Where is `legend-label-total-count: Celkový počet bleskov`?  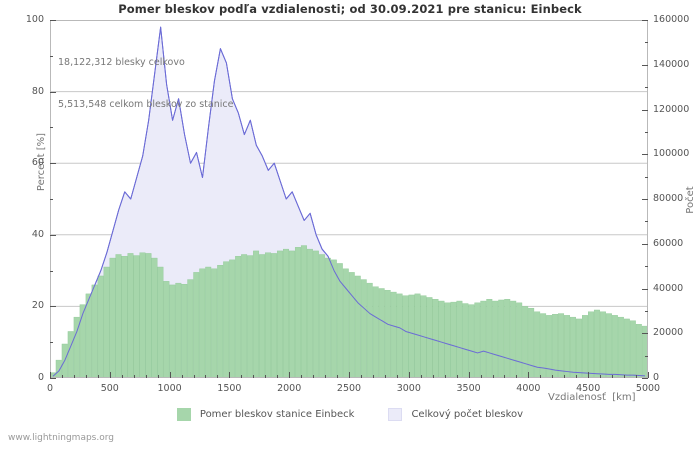 legend-label-total-count: Celkový počet bleskov is located at coordinates (467, 414).